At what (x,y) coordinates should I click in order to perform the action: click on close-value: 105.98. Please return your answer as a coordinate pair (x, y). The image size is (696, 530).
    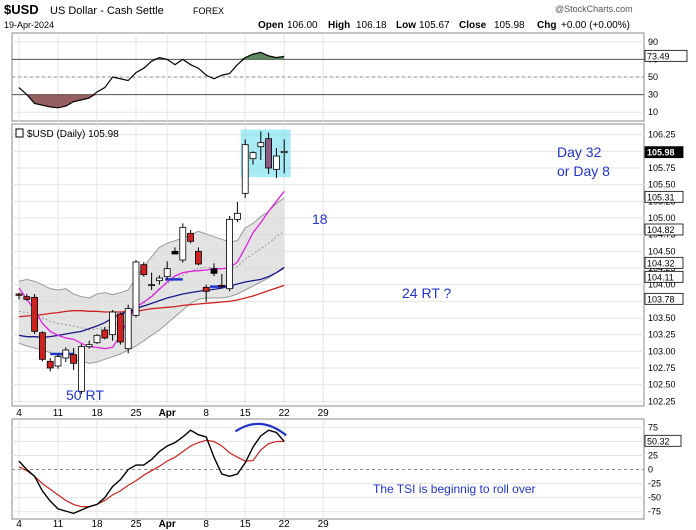
    Looking at the image, I should click on (509, 25).